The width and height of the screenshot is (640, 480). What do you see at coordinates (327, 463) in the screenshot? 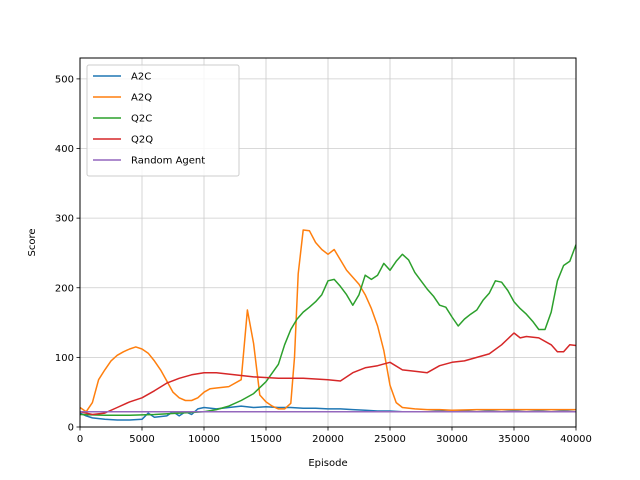
I see `x-axis-label: Episode` at bounding box center [327, 463].